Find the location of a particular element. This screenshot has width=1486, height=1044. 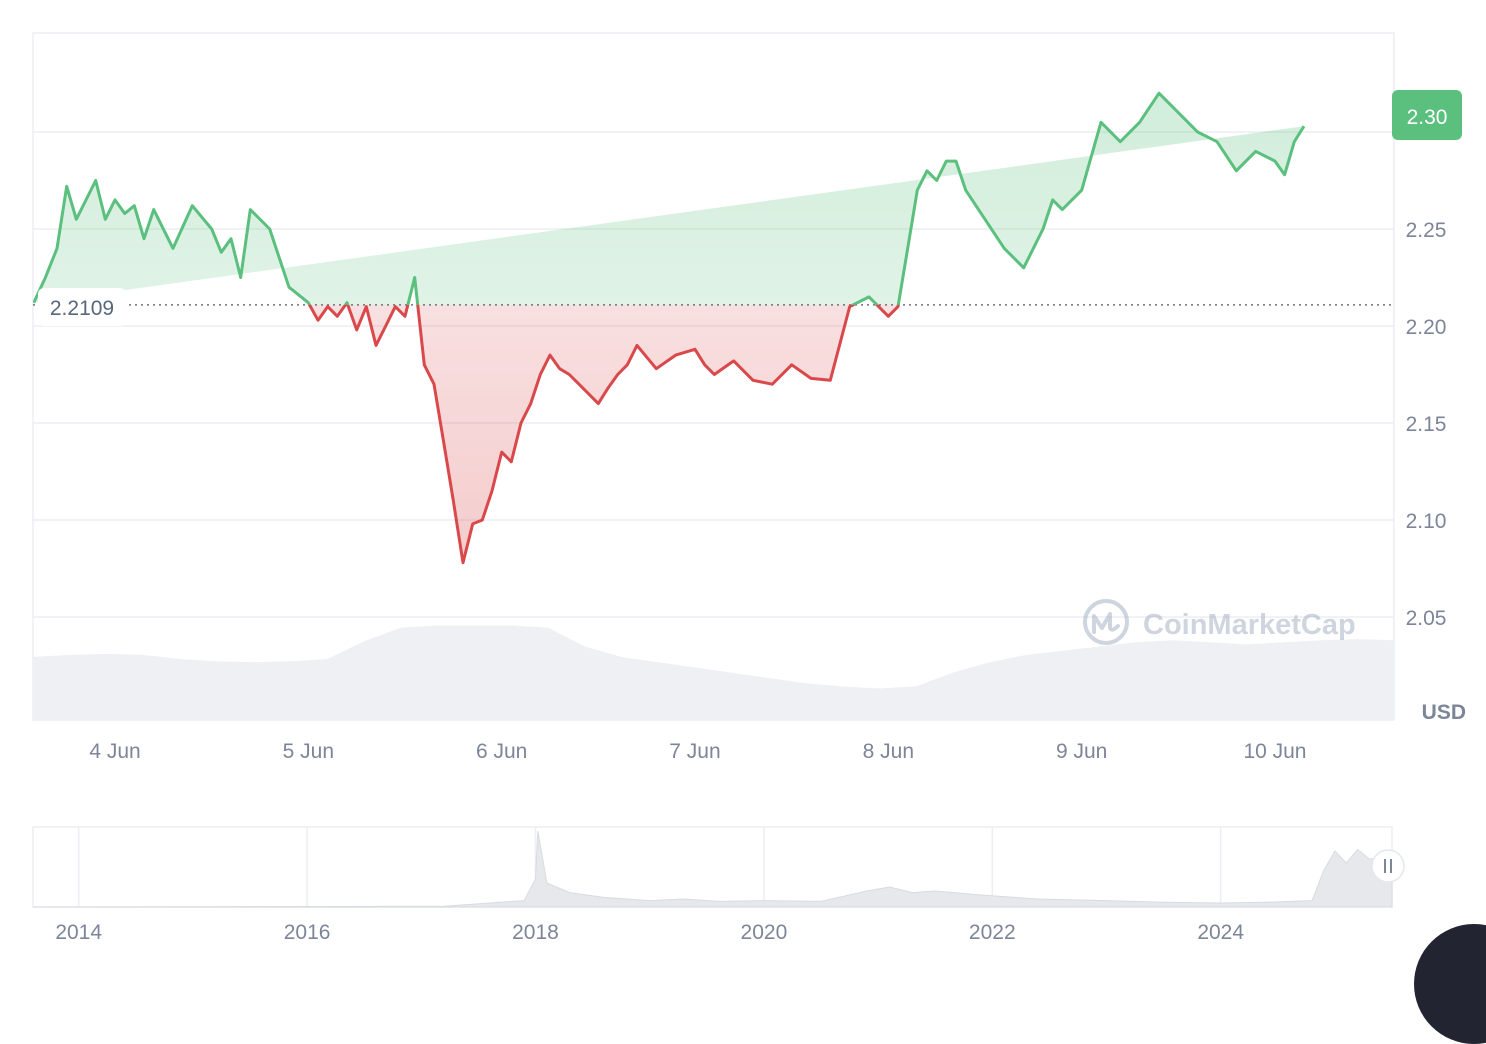

y-tick-label: 2.20 is located at coordinates (1426, 327).